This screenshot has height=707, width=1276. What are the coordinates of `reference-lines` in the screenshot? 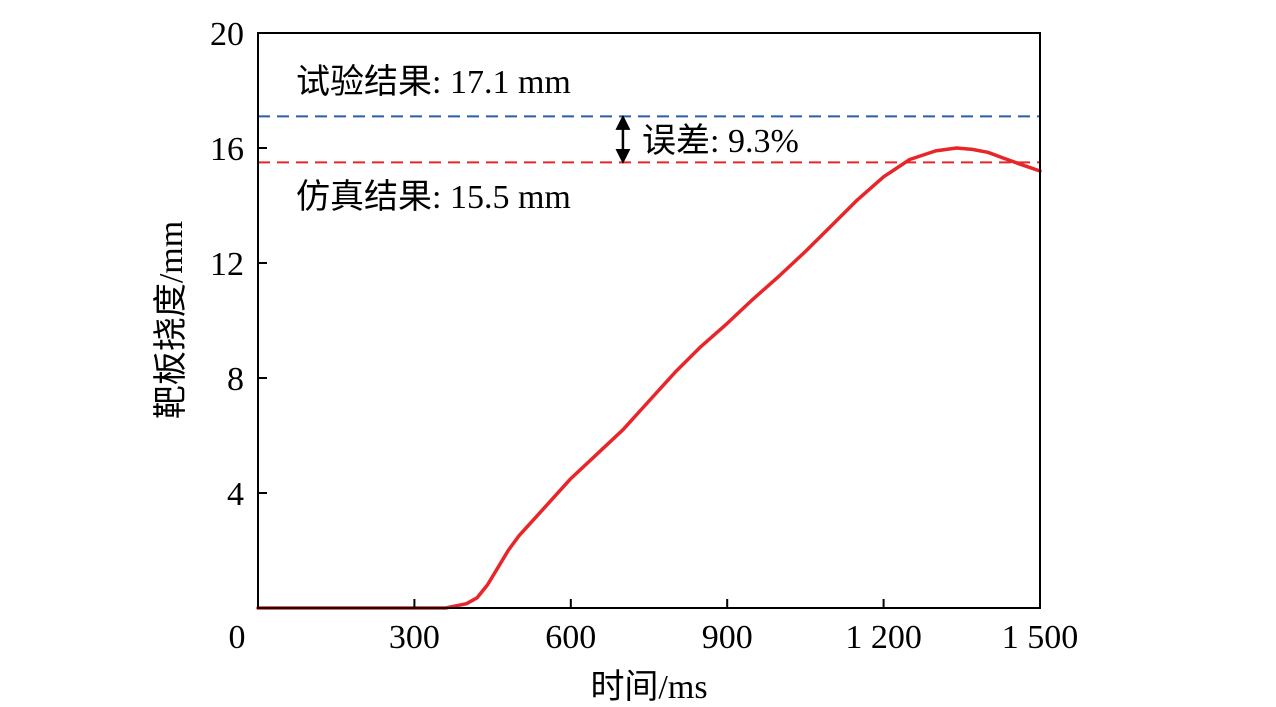 It's located at (649, 139).